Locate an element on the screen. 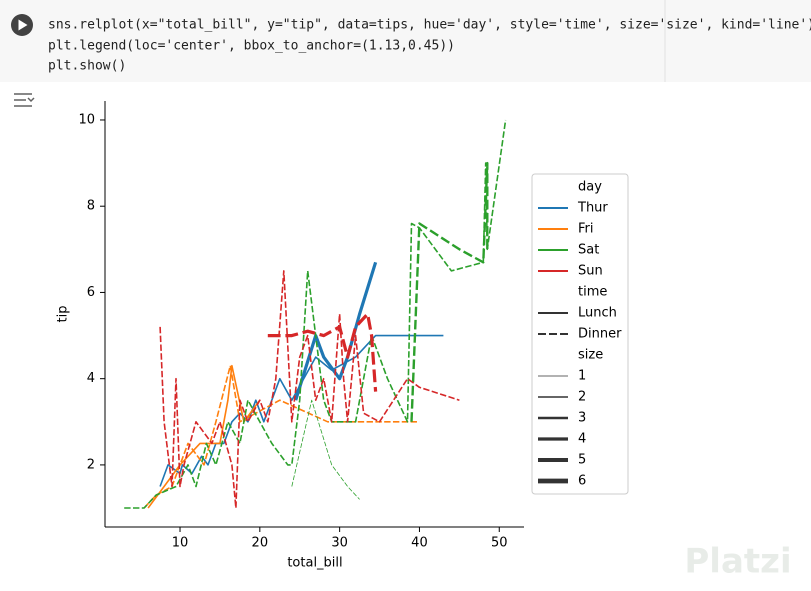 This screenshot has width=811, height=591. legend-box is located at coordinates (580, 334).